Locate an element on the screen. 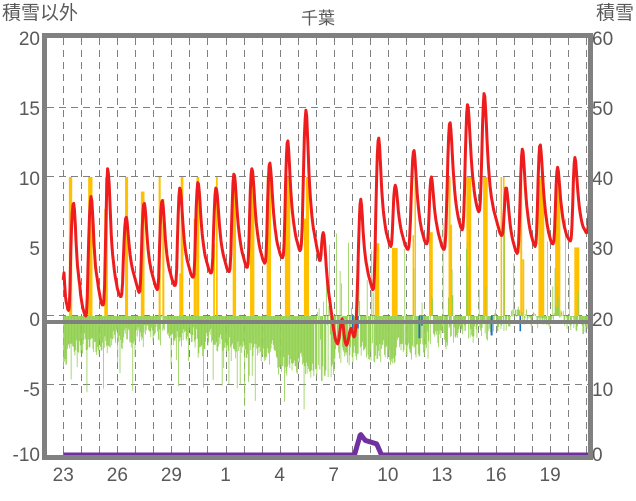 This screenshot has height=501, width=636. right-tick-40: 40 is located at coordinates (603, 179).